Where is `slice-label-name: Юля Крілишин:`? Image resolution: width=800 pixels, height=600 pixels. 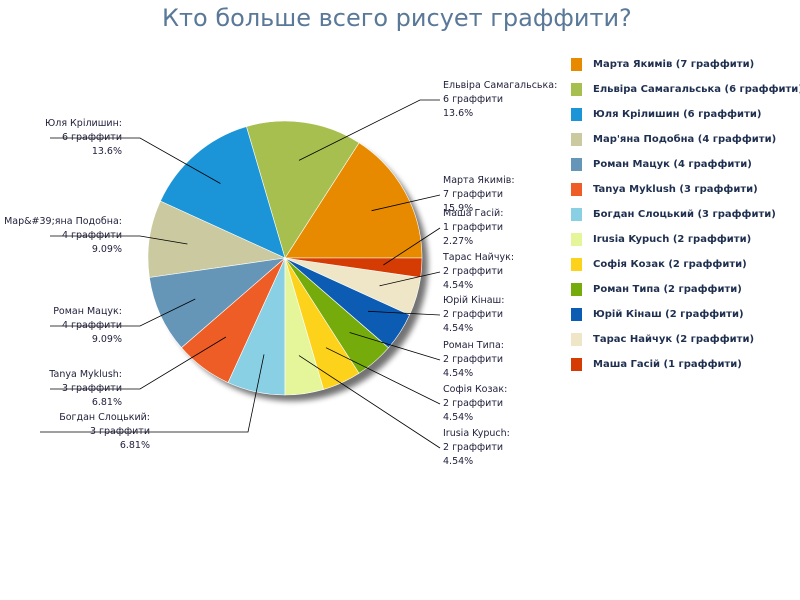 slice-label-name: Юля Крілишин: is located at coordinates (83, 123).